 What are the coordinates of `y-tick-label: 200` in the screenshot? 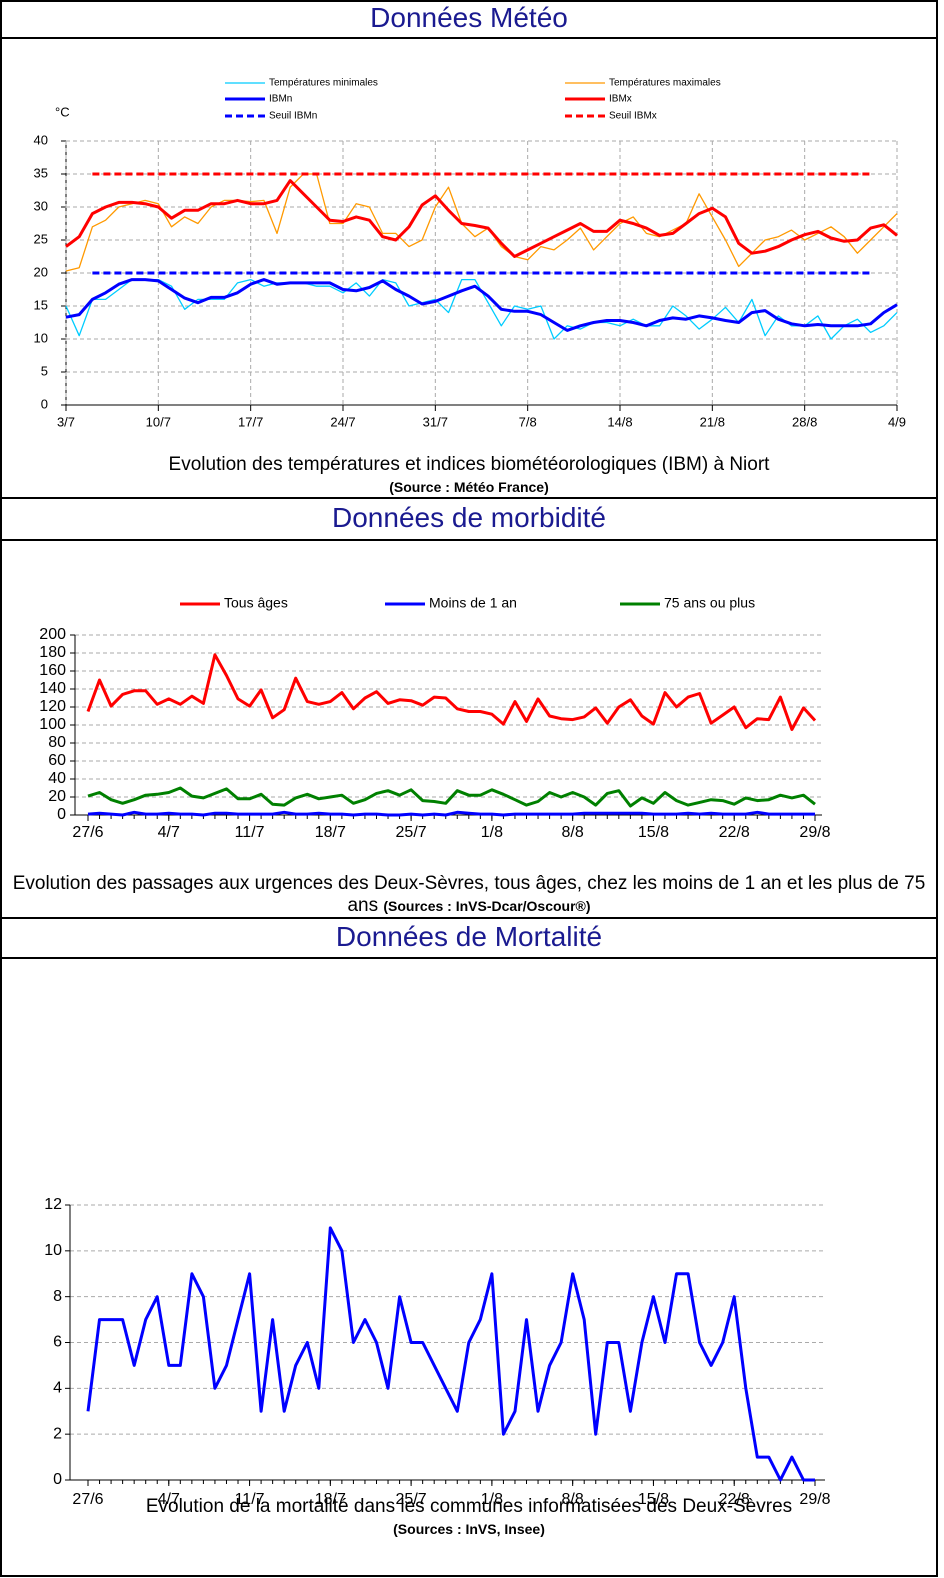 It's located at (52, 634).